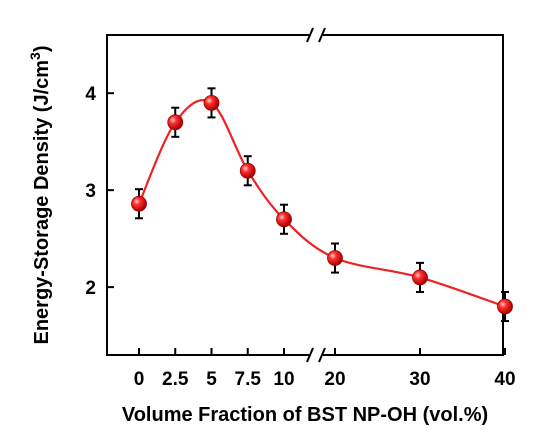 The height and width of the screenshot is (441, 550). What do you see at coordinates (139, 379) in the screenshot?
I see `x-tick-label-0: 0` at bounding box center [139, 379].